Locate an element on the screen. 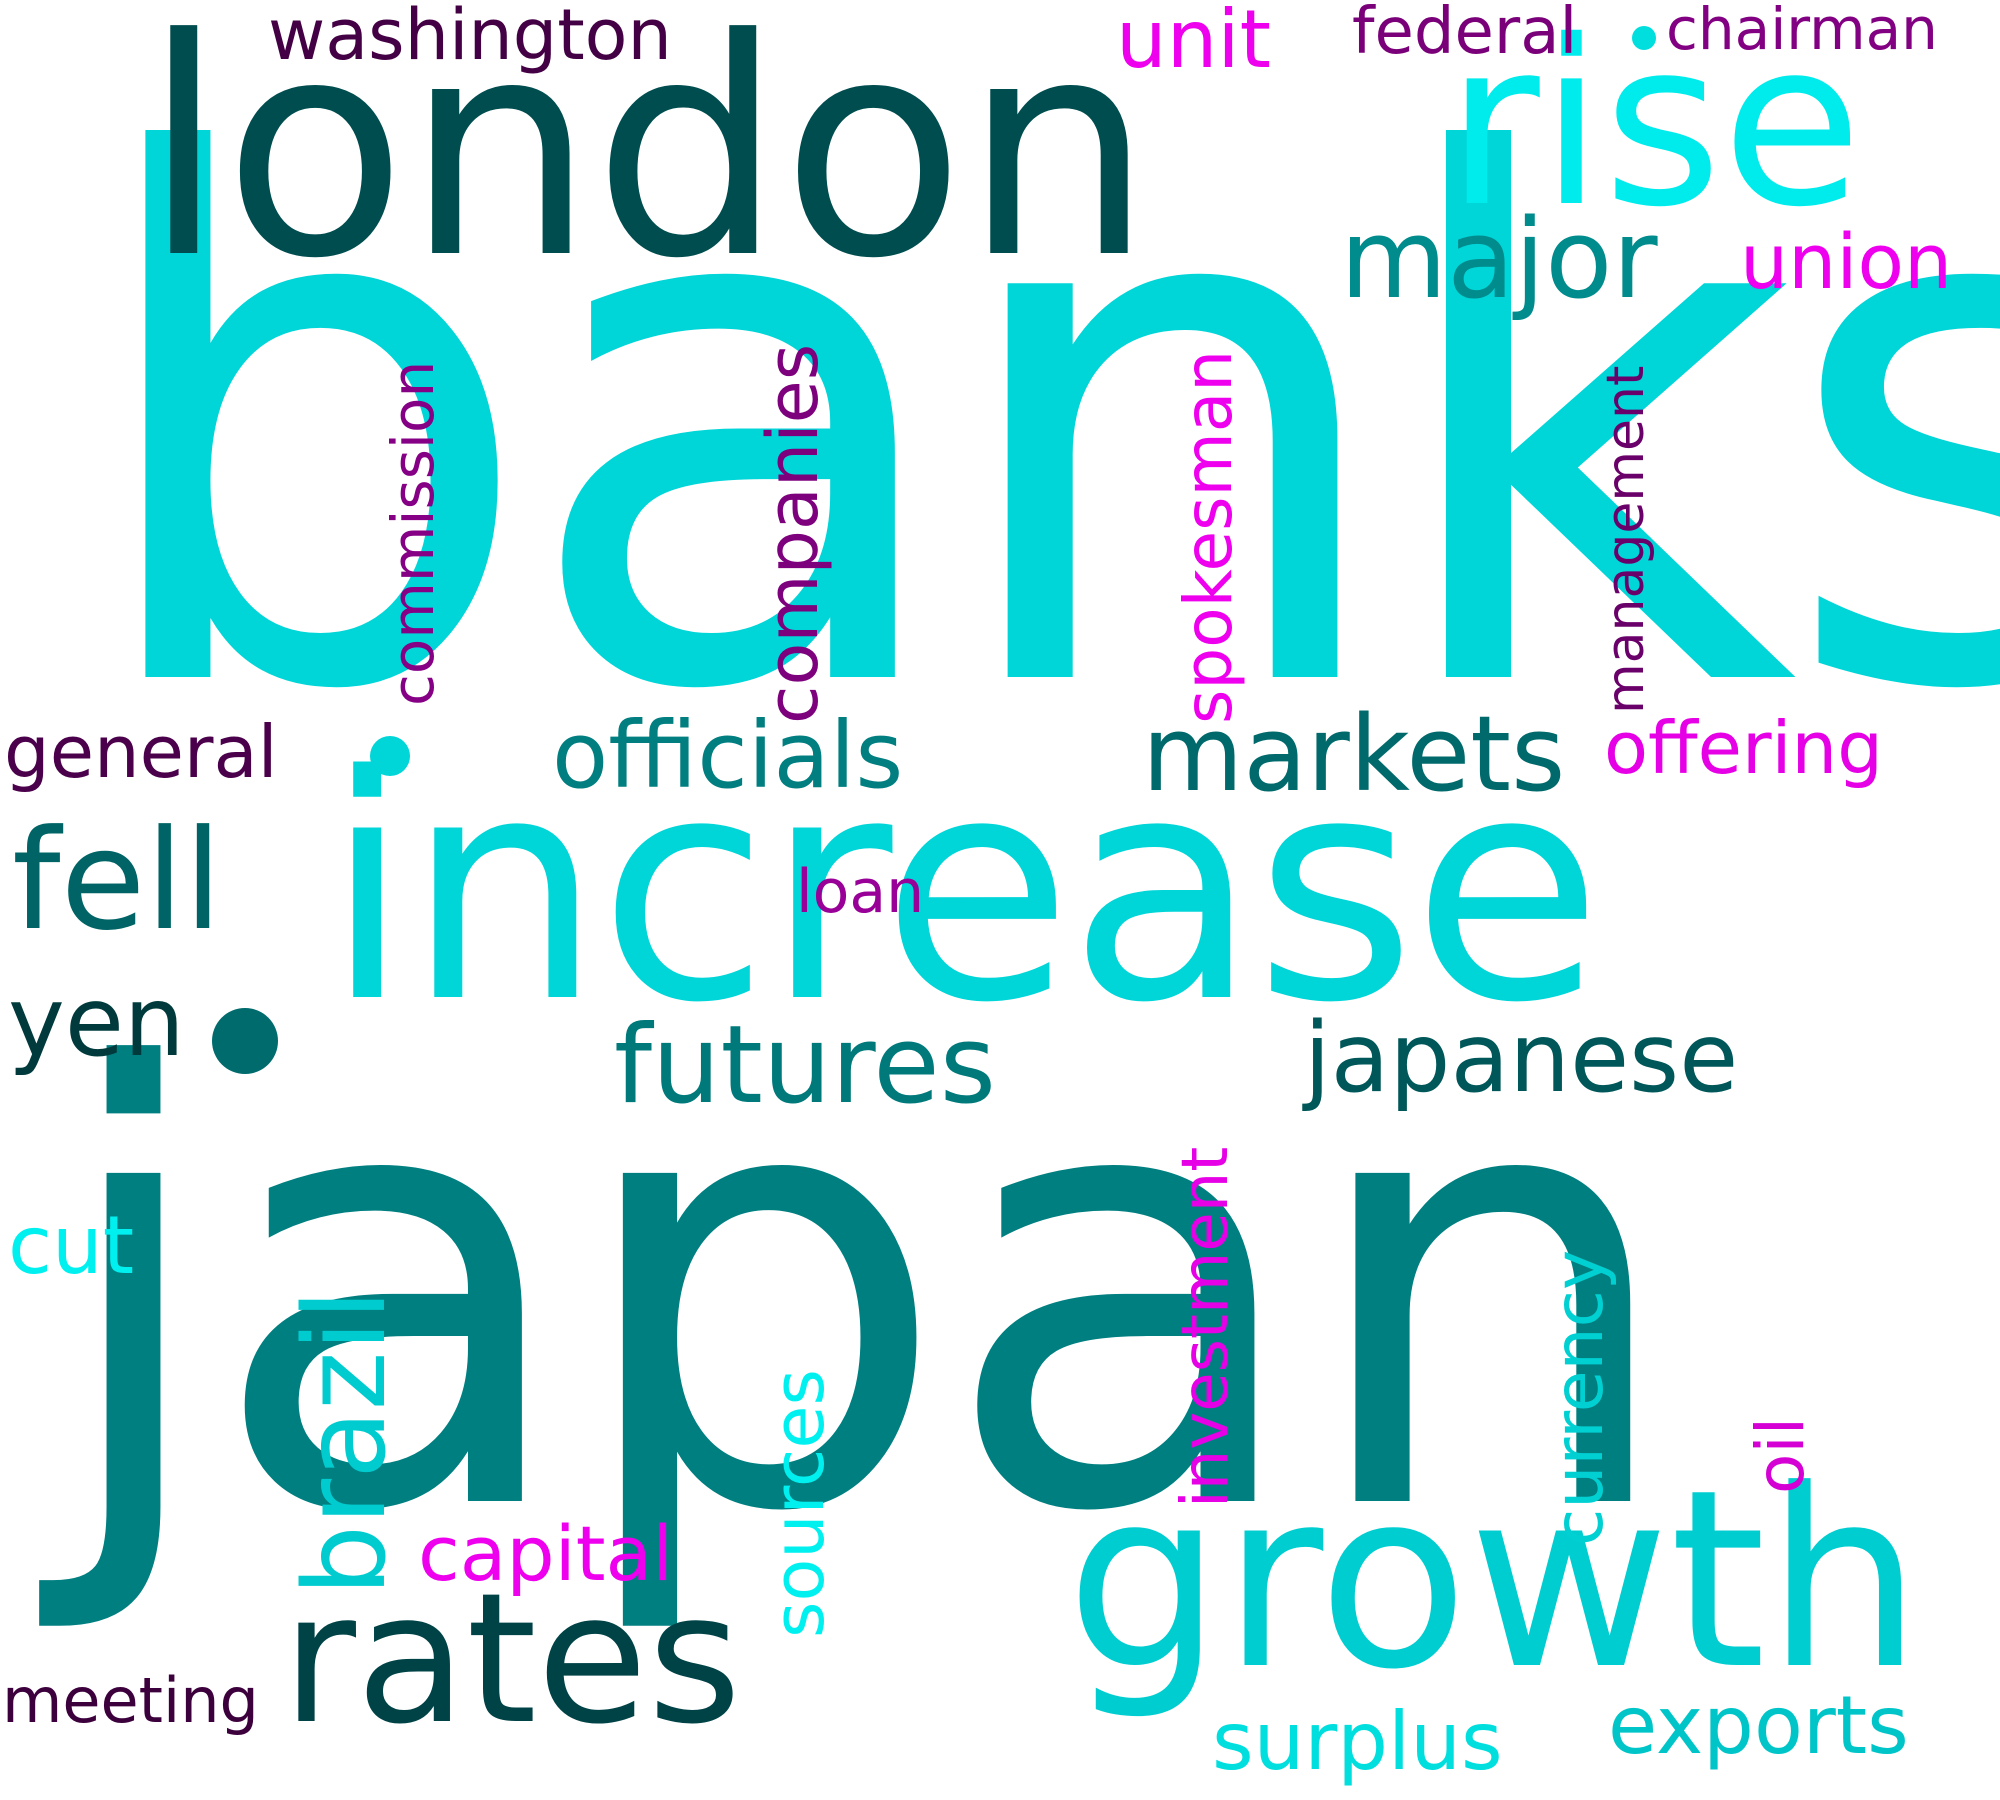 The height and width of the screenshot is (1800, 2000). word-federal: federal is located at coordinates (1465, 34).